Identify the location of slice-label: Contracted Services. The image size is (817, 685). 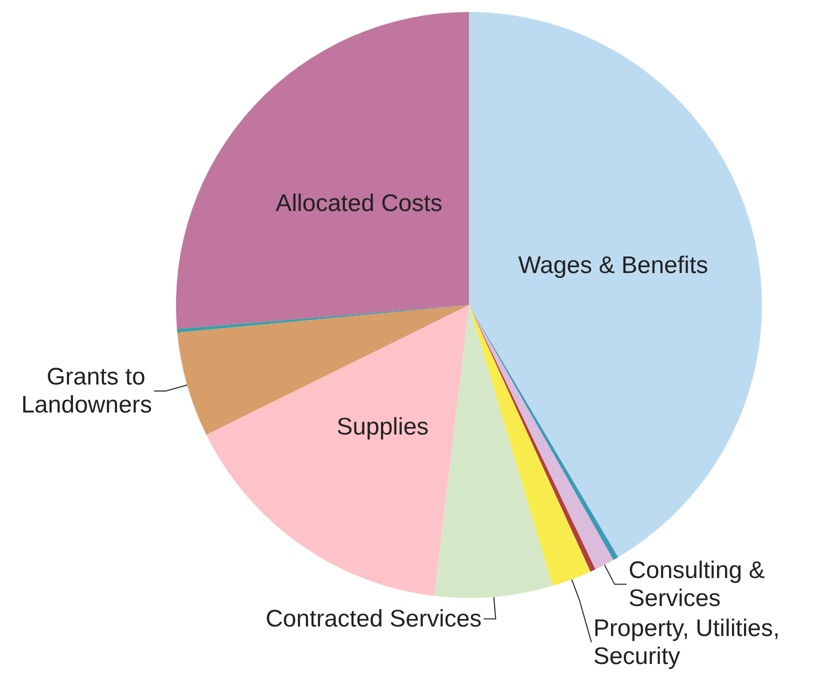
(374, 618).